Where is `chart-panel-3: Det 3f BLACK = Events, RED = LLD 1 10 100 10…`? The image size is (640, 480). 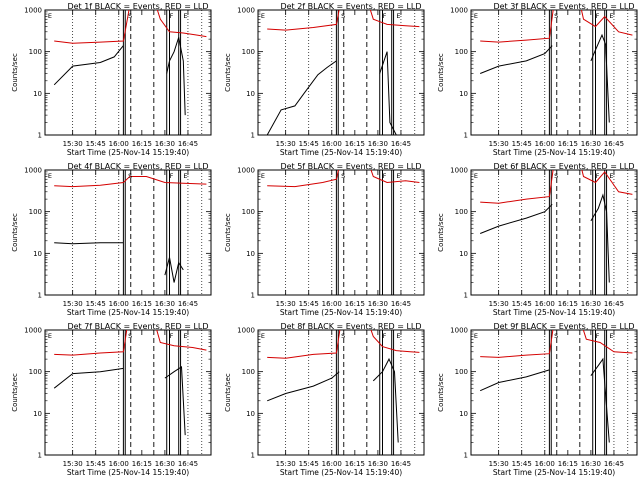
chart-panel-3: Det 3f BLACK = Events, RED = LLD 1 10 100 10… is located at coordinates (537, 79).